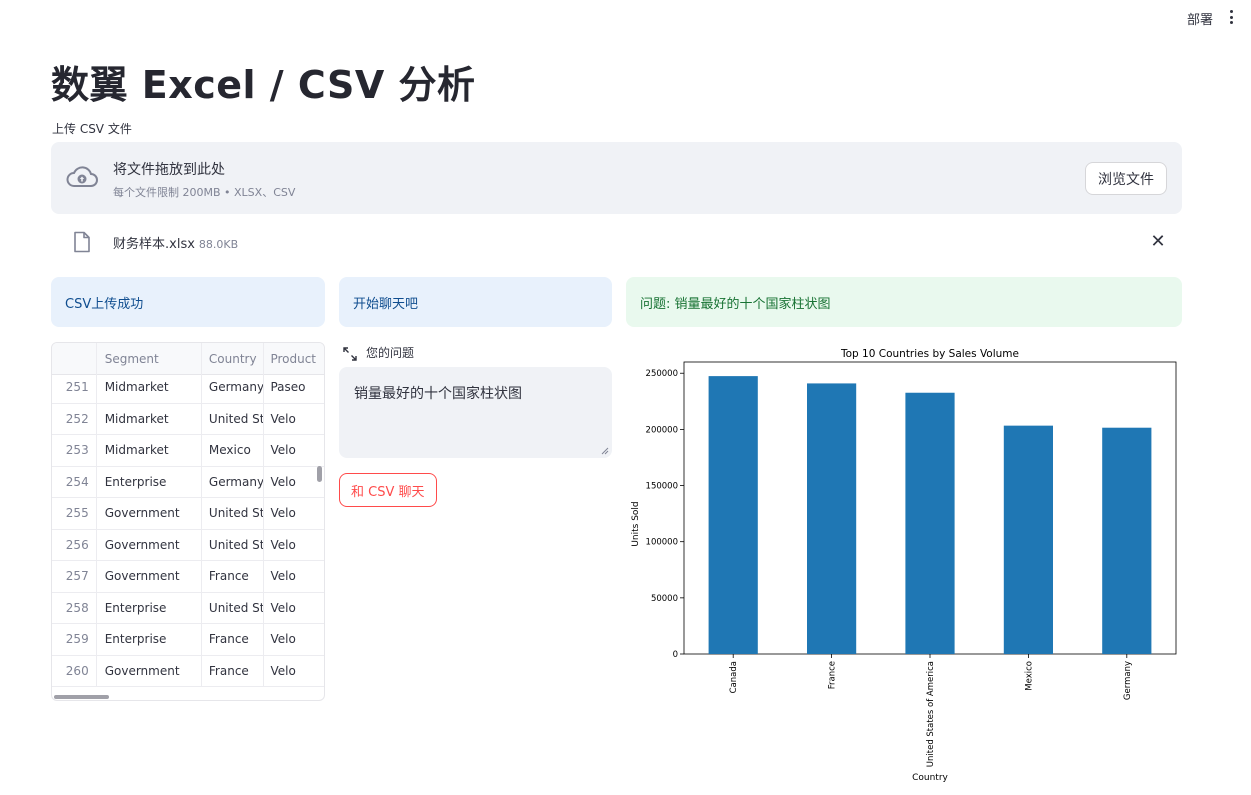 Image resolution: width=1251 pixels, height=795 pixels. What do you see at coordinates (74, 418) in the screenshot?
I see `row-index: 252` at bounding box center [74, 418].